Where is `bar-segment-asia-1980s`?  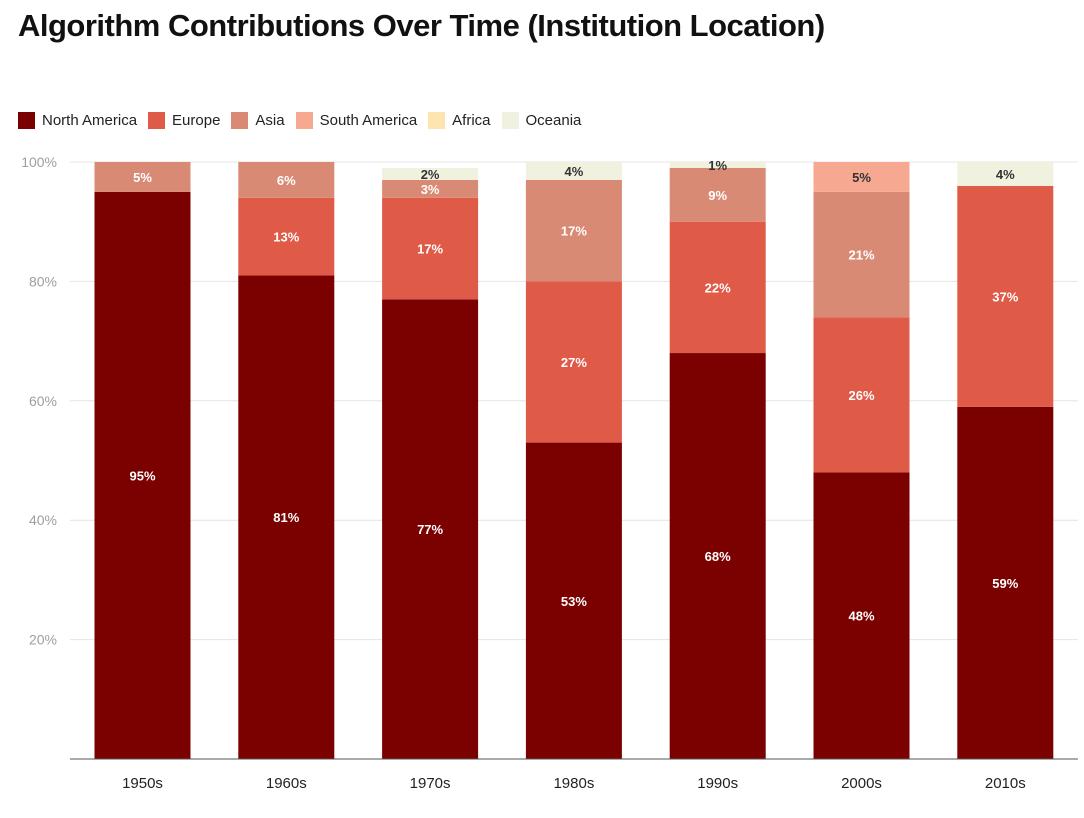
bar-segment-asia-1980s is located at coordinates (573, 230).